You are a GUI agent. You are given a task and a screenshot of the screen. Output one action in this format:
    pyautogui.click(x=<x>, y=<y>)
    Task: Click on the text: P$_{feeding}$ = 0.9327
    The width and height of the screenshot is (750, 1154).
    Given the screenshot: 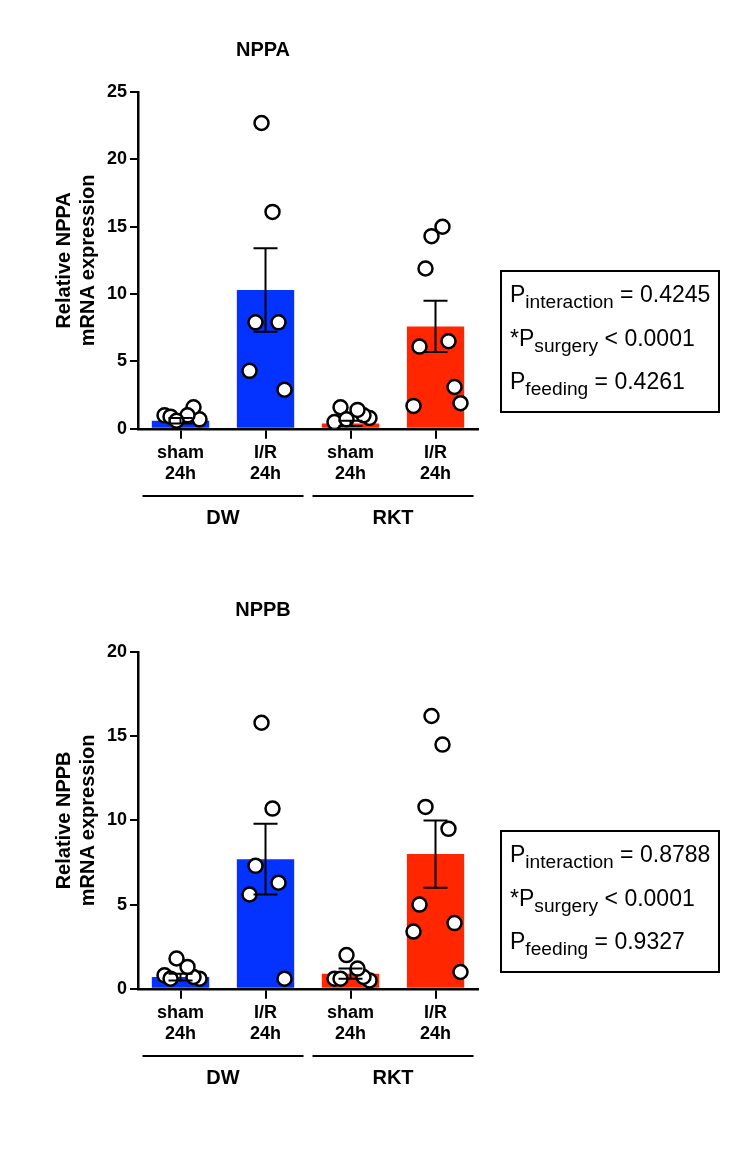 What is the action you would take?
    pyautogui.click(x=598, y=944)
    